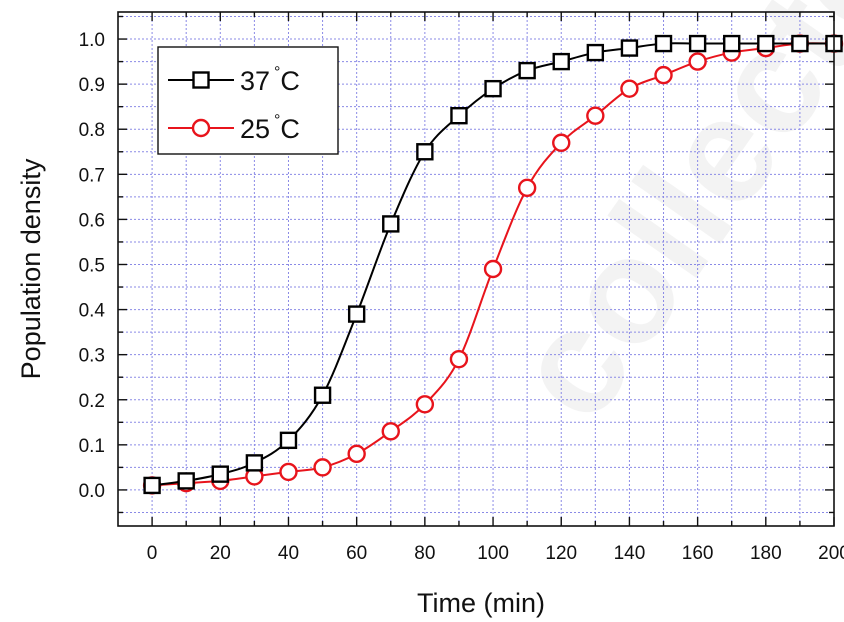  Describe the element at coordinates (92, 220) in the screenshot. I see `y-tick-label: 0.6` at that location.